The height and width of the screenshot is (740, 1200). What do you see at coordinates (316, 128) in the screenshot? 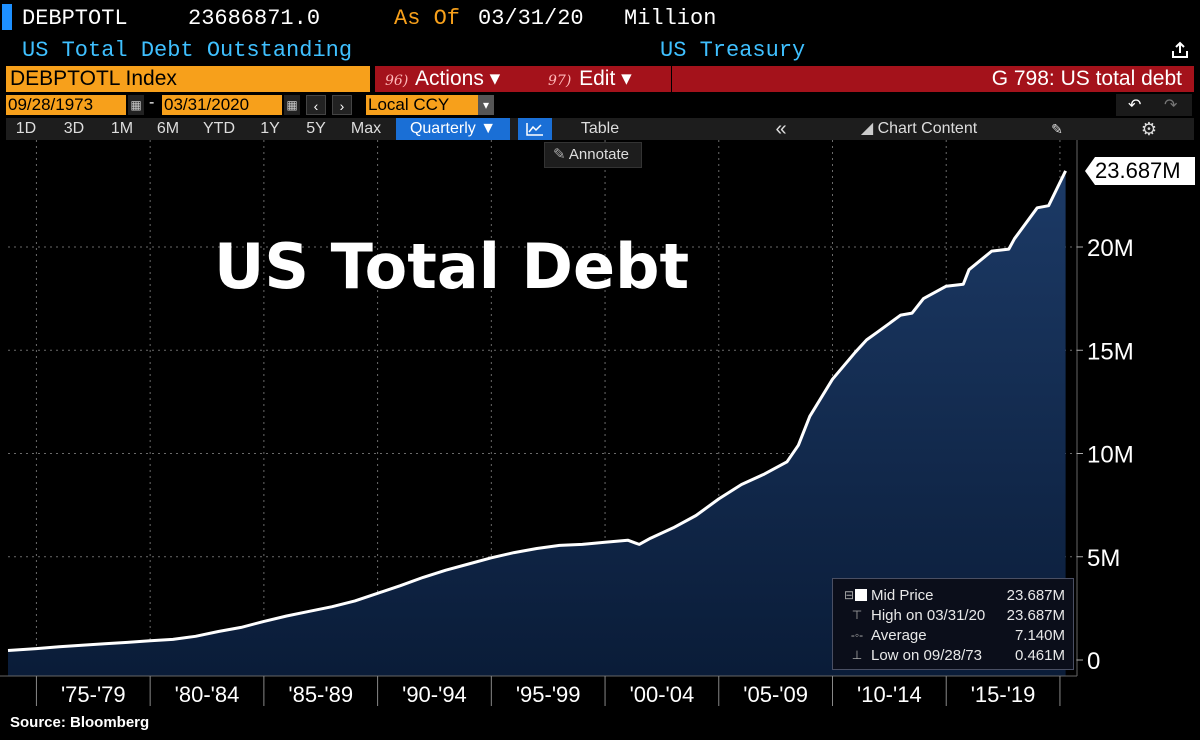
I see `tab-5y: 5Y` at bounding box center [316, 128].